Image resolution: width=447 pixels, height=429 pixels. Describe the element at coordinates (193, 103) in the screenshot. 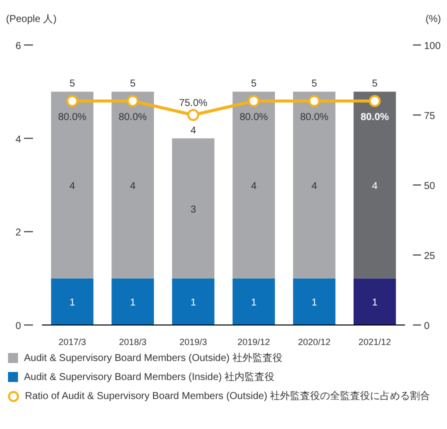

I see `data-label: 75.0%` at that location.